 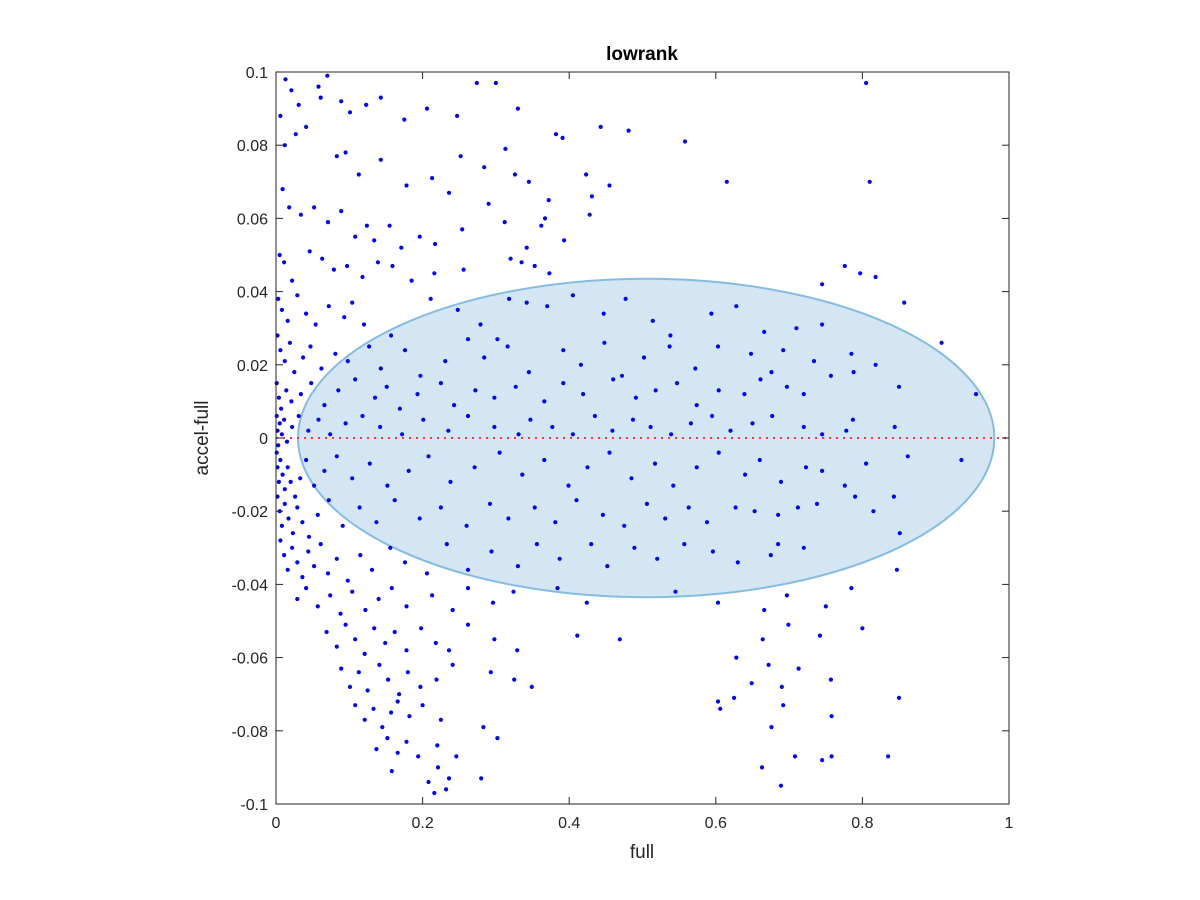 I want to click on x-tick-label: 0.6, so click(x=716, y=823).